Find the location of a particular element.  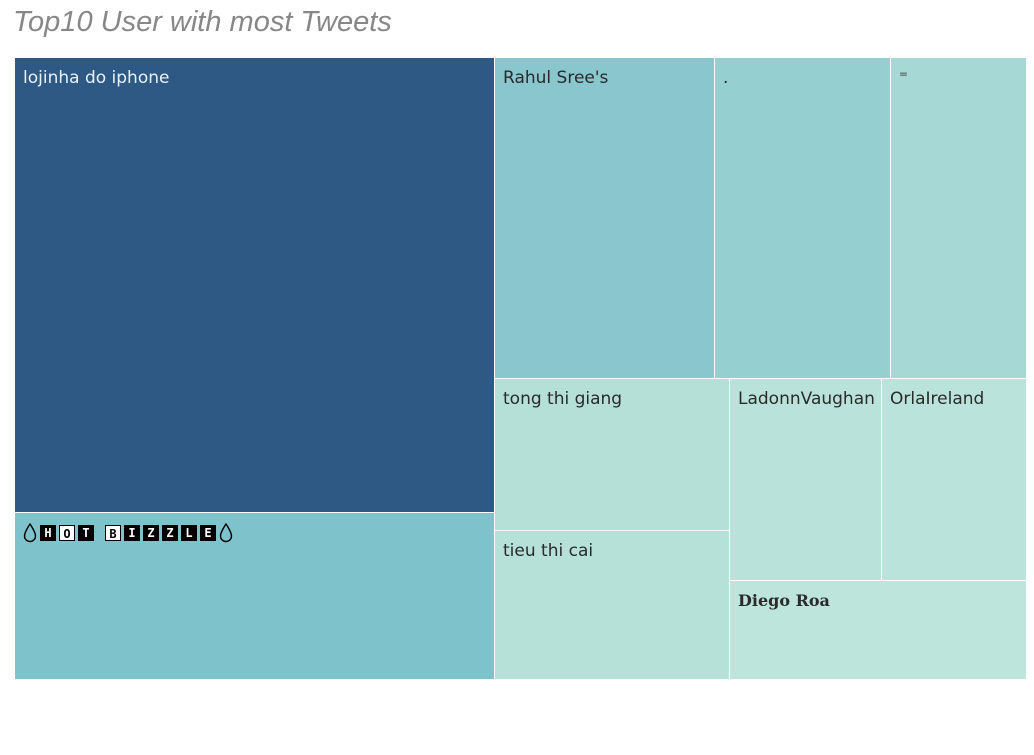

treemap-tile: ⁼ is located at coordinates (958, 218).